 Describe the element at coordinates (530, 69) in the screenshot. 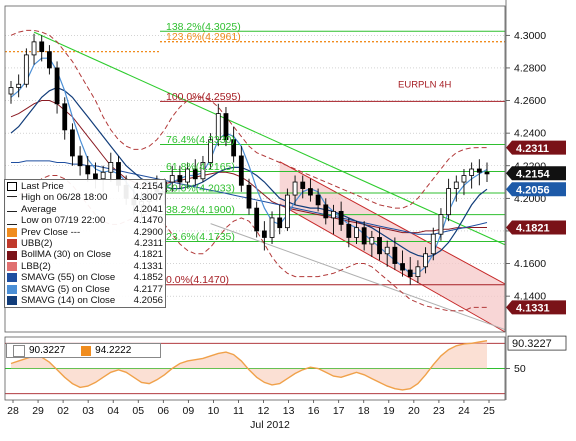

I see `y-tick-label-1: 4.2800` at that location.